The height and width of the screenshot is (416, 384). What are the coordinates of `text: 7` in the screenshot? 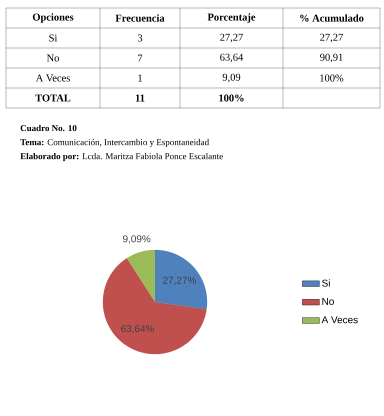 It's located at (140, 58).